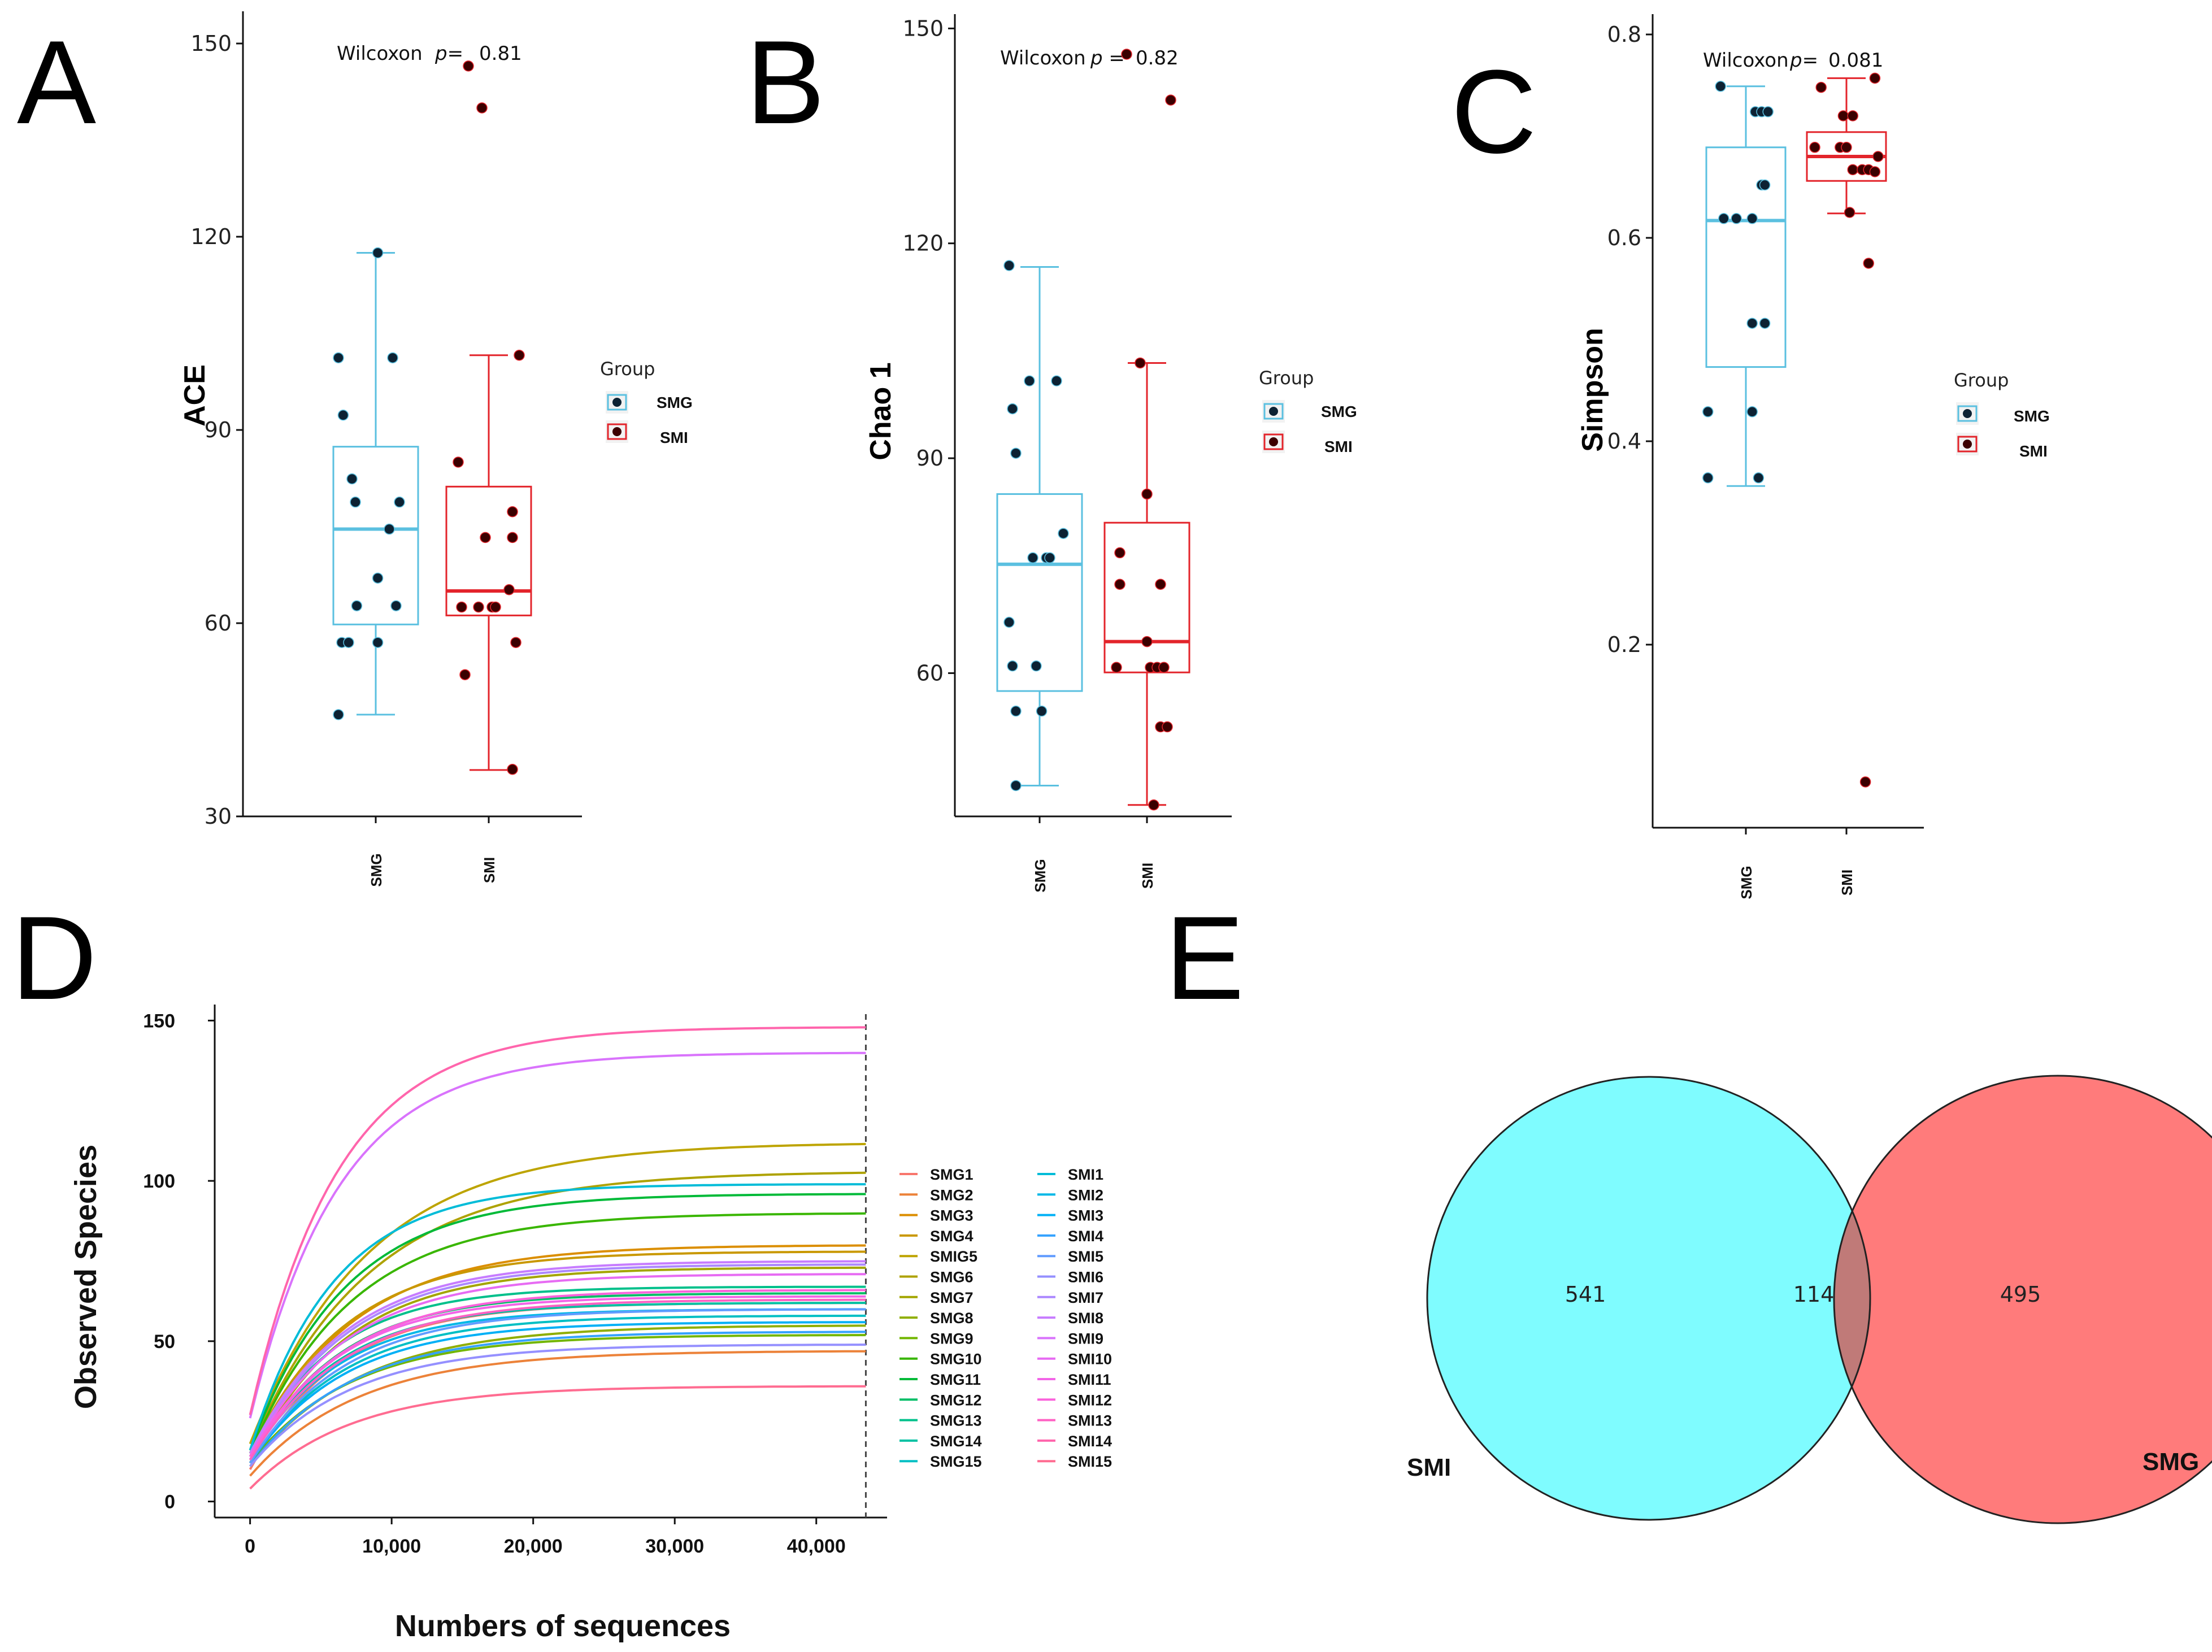  I want to click on legend-label-smi4: SMI4, so click(1085, 1236).